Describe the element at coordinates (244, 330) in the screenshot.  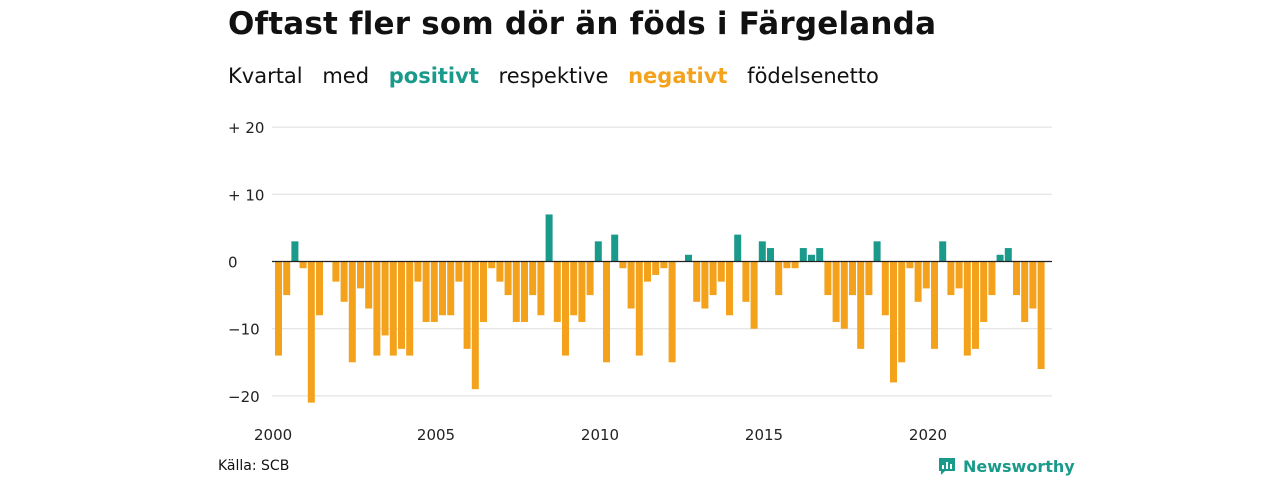
I see `y-tick-label: −10` at that location.